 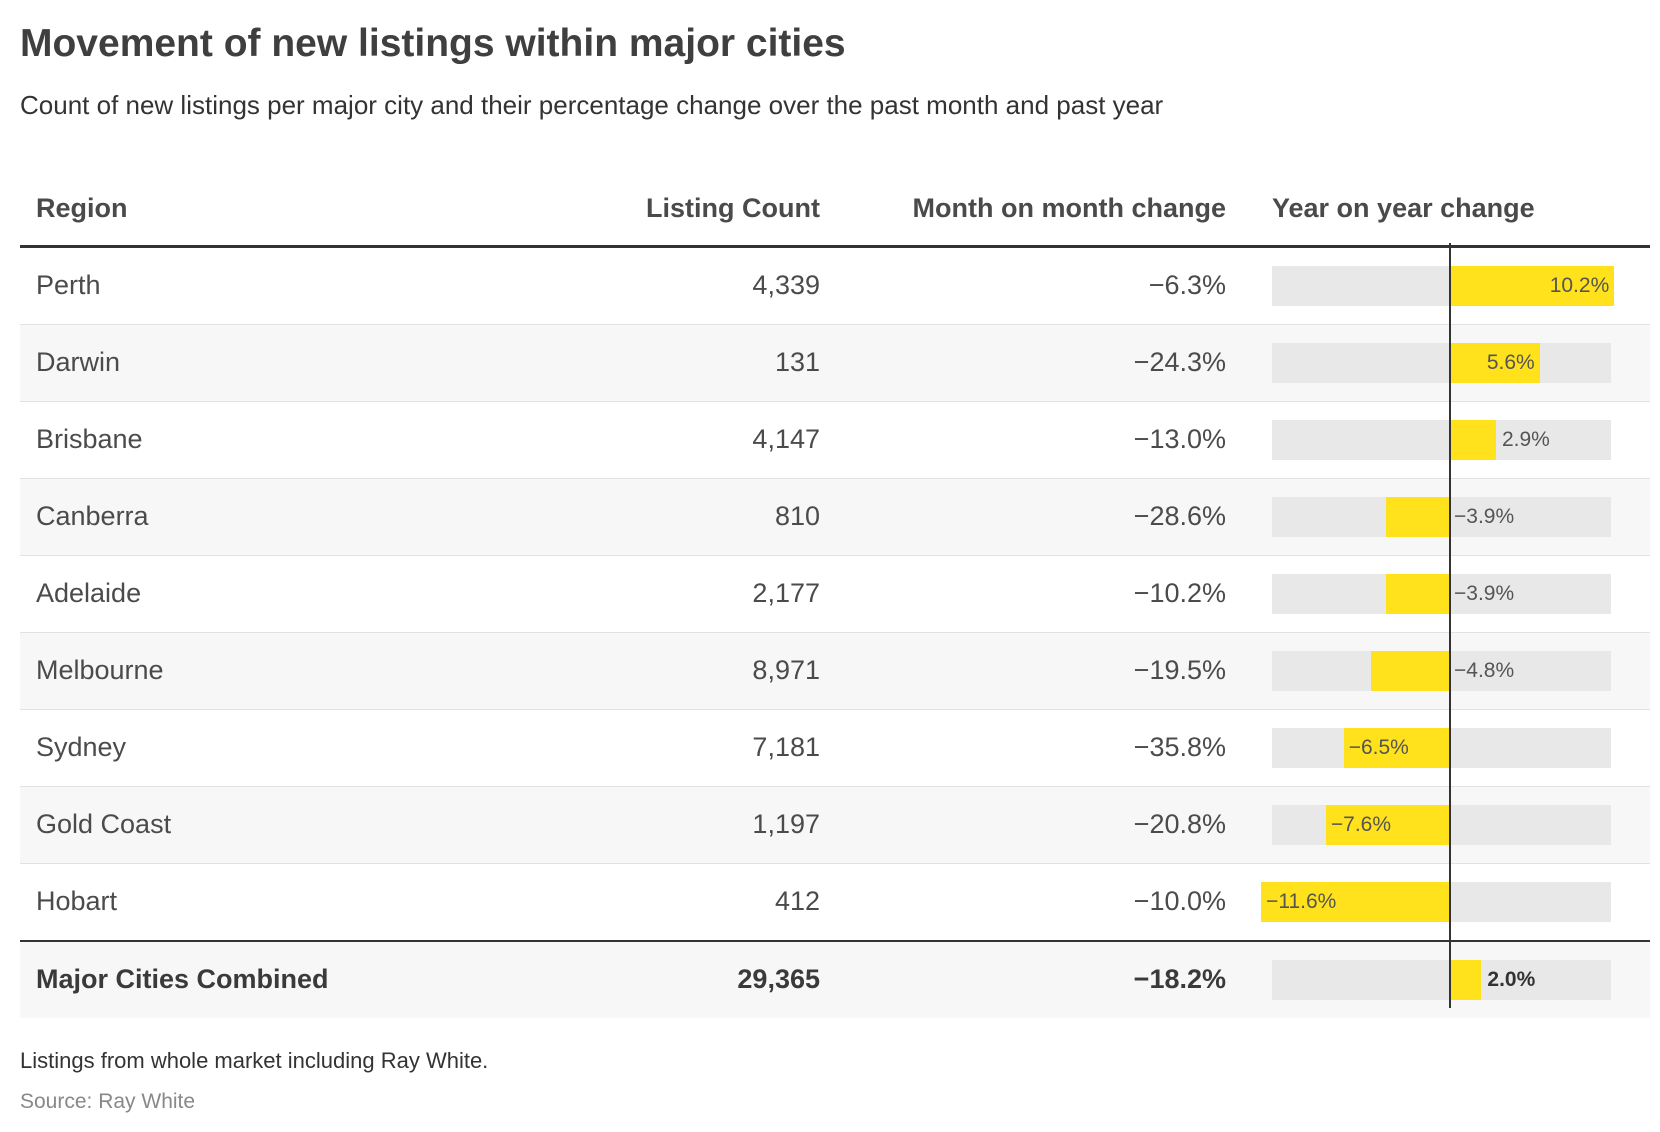 I want to click on row-mom-change: −24.3%, so click(x=1179, y=362).